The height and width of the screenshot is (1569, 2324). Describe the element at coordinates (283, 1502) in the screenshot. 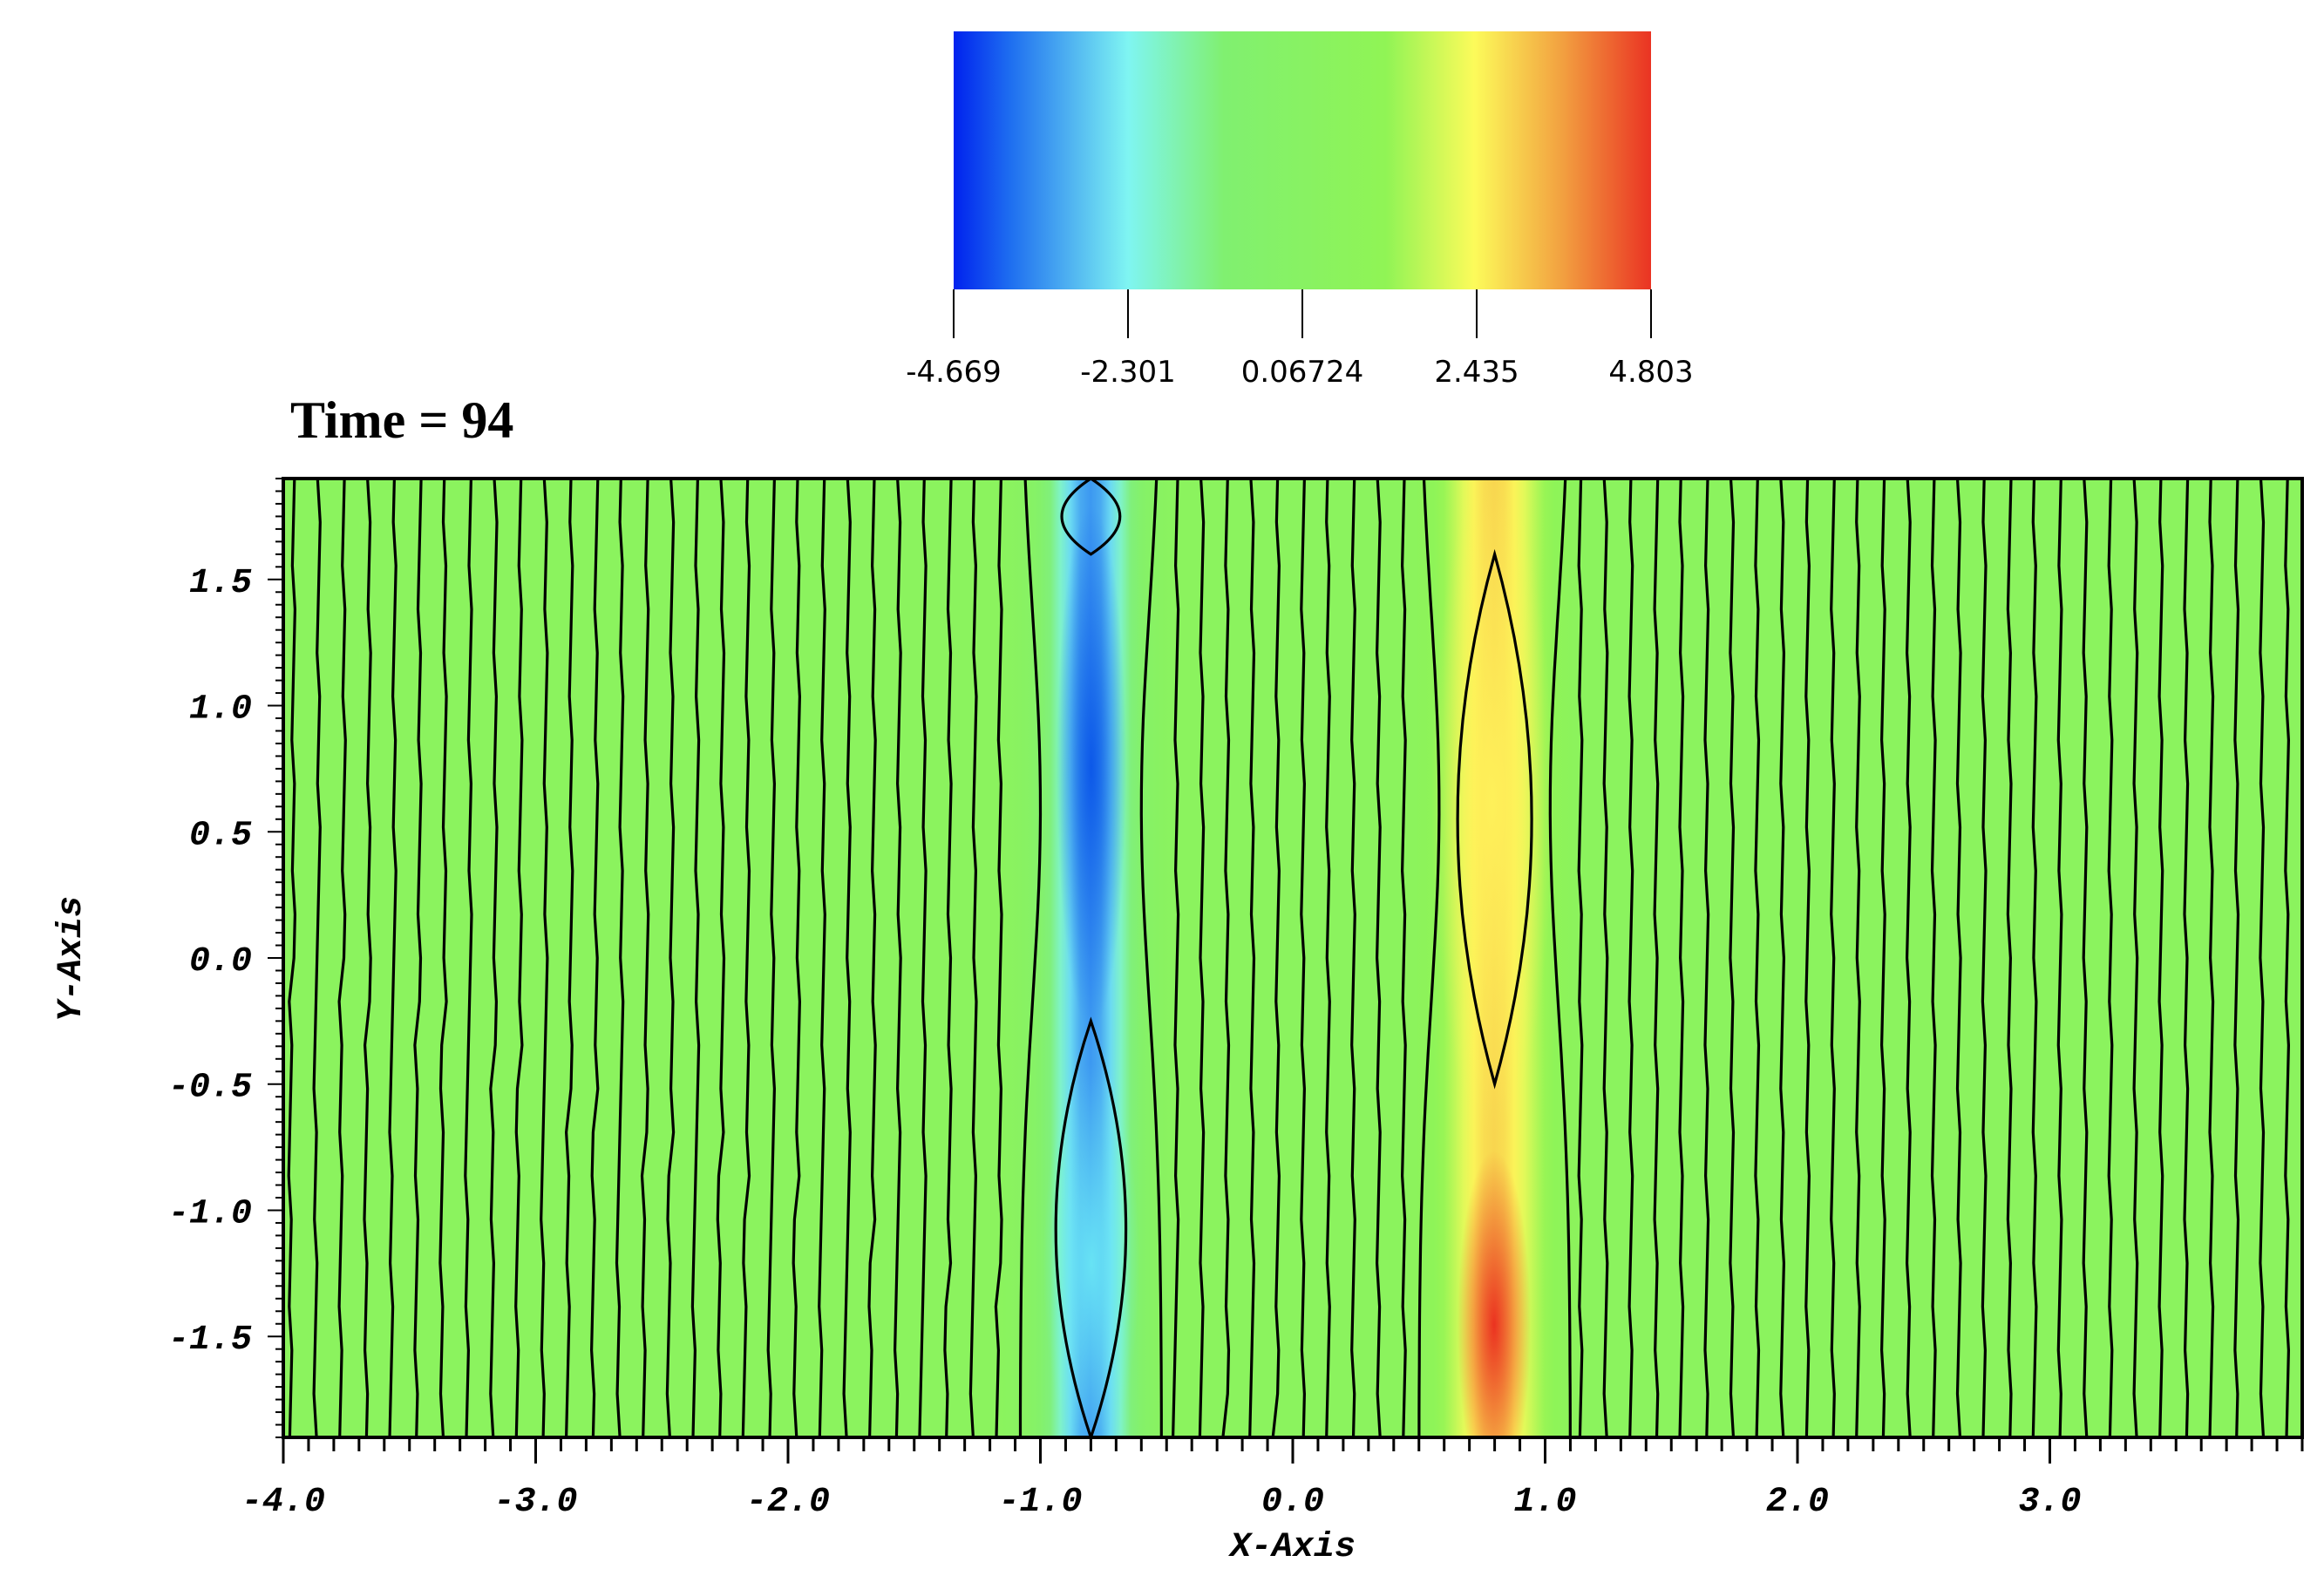

I see `x-tick-label: -4.0` at that location.